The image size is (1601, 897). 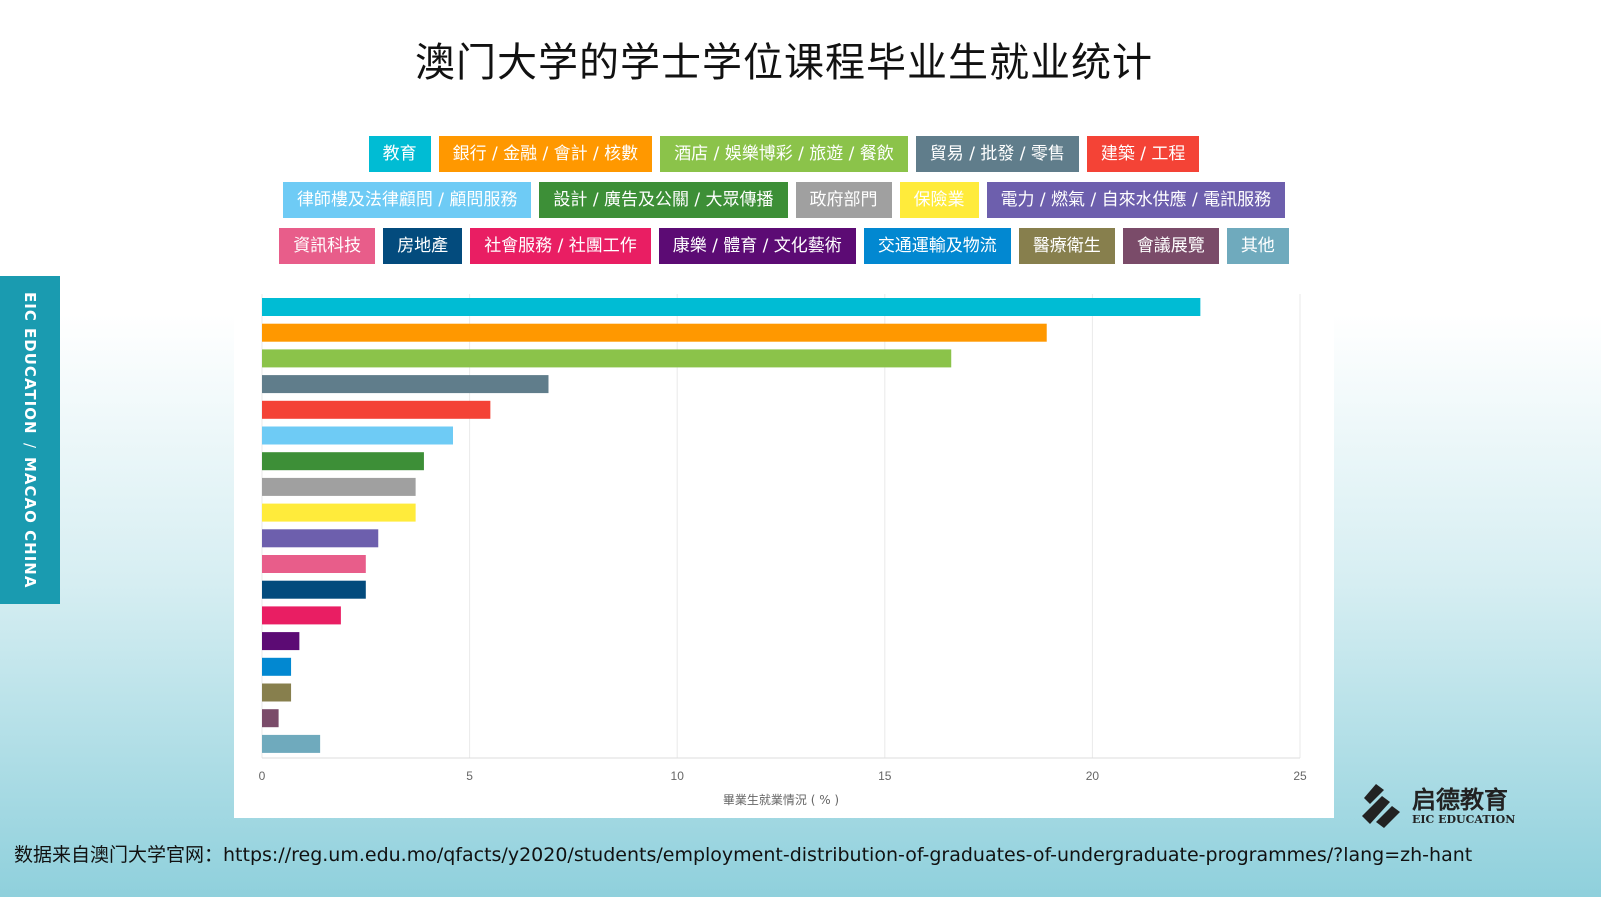 I want to click on legend-item: 醫療衛生, so click(x=1066, y=246).